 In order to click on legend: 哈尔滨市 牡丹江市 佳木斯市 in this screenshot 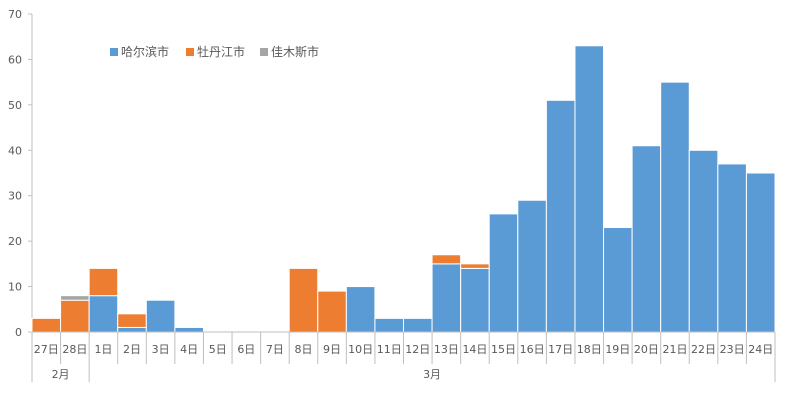, I will do `click(214, 51)`.